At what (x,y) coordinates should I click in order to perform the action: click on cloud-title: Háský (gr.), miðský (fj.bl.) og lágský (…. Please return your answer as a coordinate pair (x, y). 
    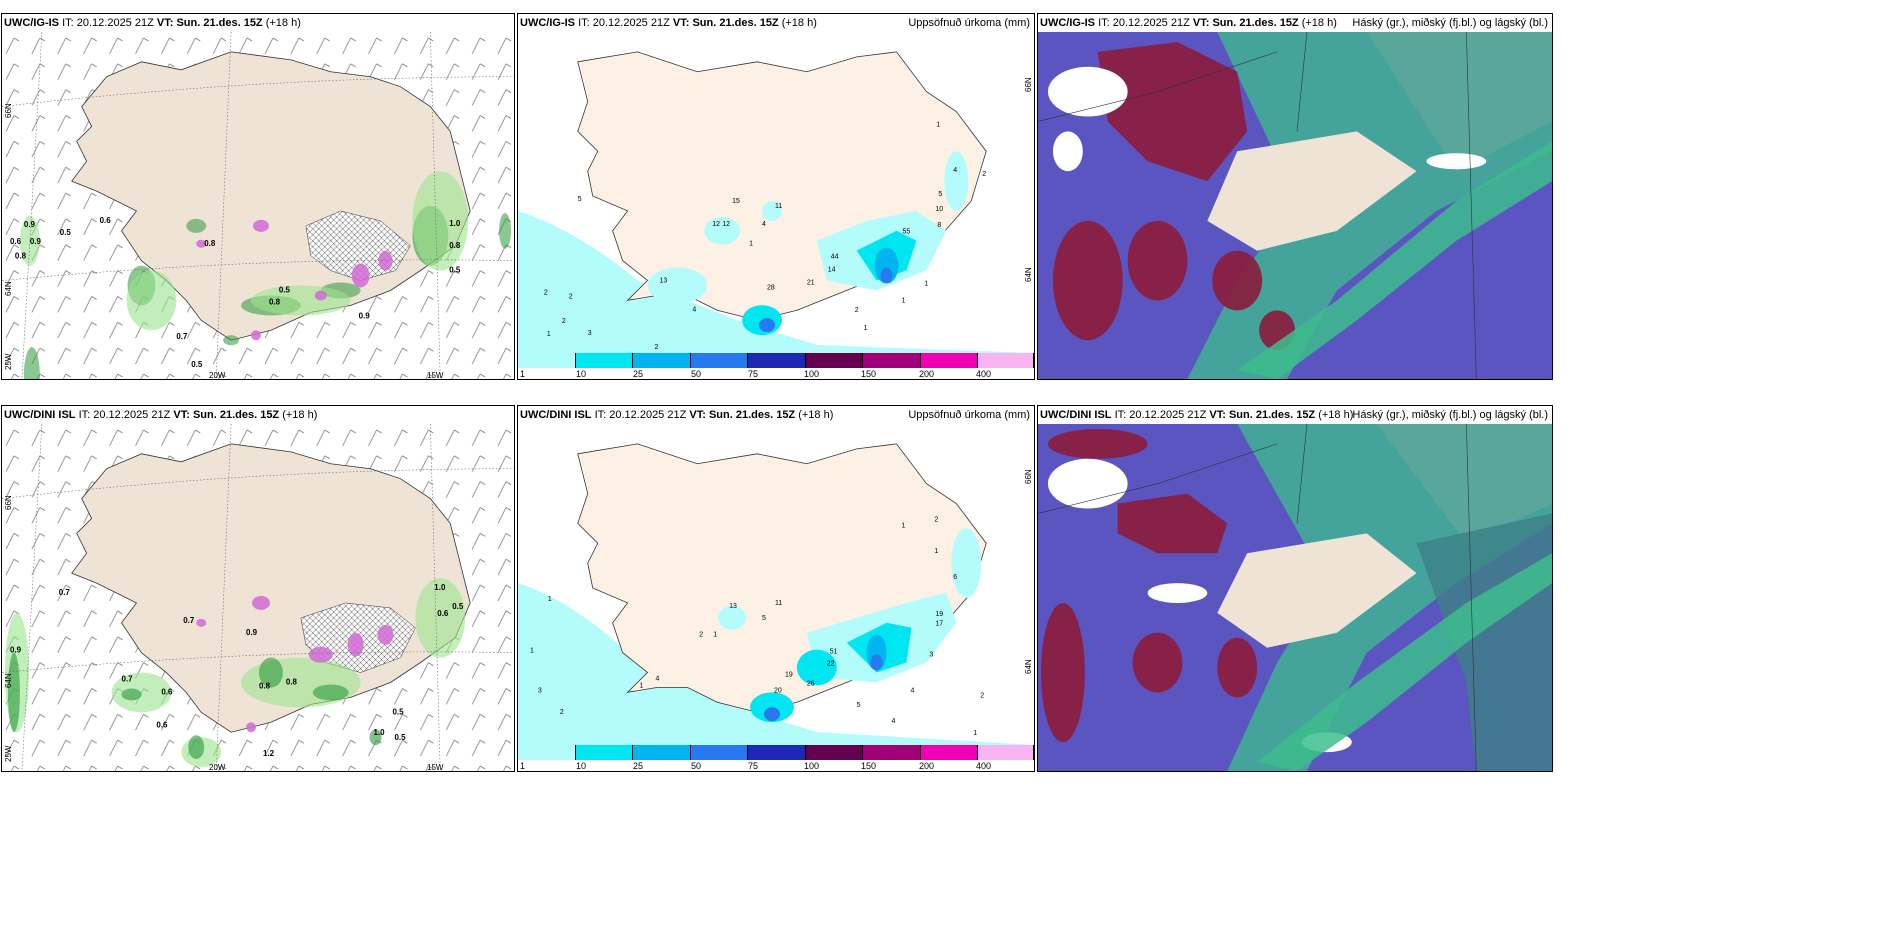
    Looking at the image, I should click on (1450, 415).